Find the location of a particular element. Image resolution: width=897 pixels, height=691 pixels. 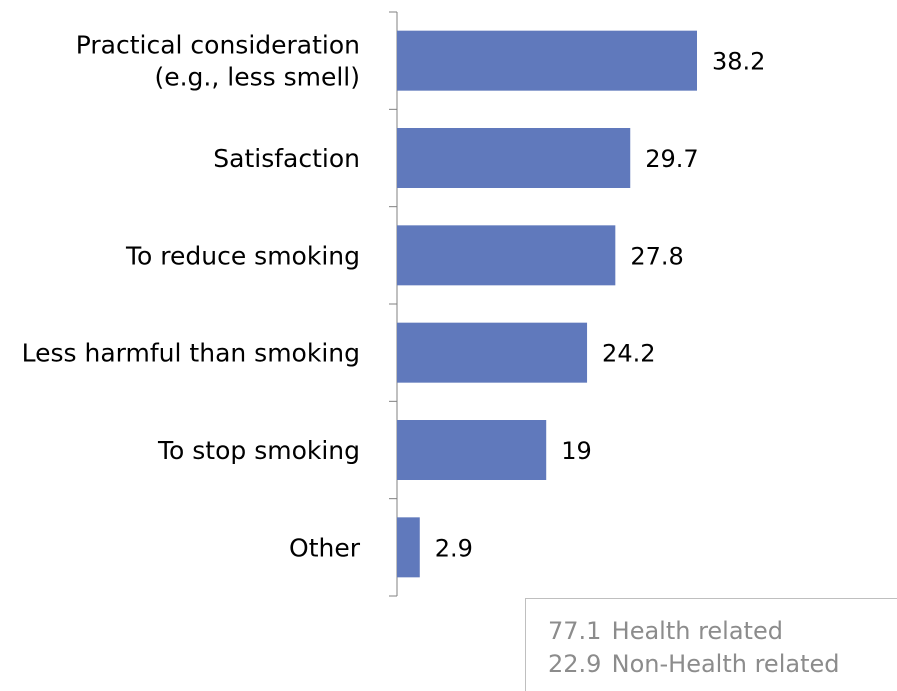

summary-row-health: 77.1 Health related is located at coordinates (722, 631).